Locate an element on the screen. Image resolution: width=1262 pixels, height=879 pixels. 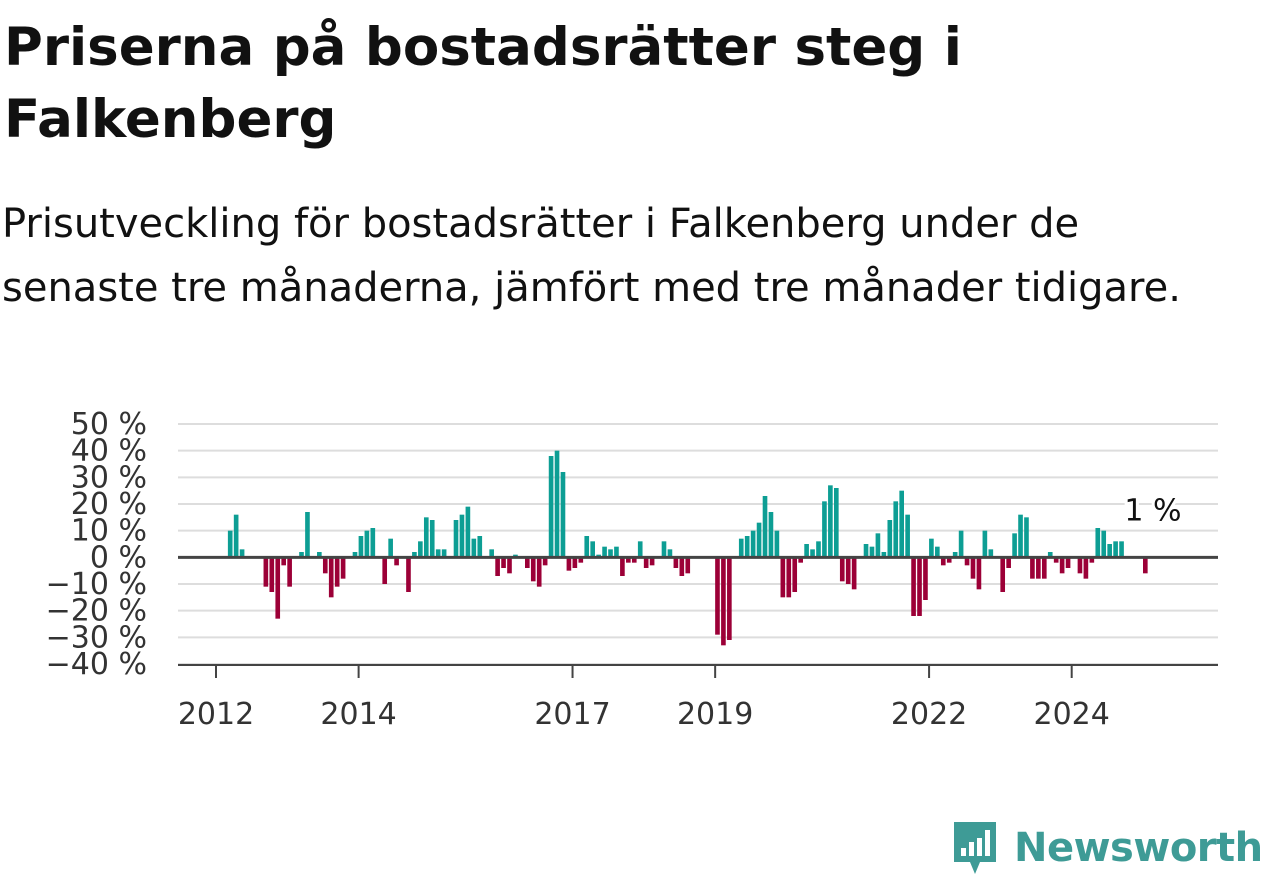
y-tick-label: −40 % is located at coordinates (96, 664).